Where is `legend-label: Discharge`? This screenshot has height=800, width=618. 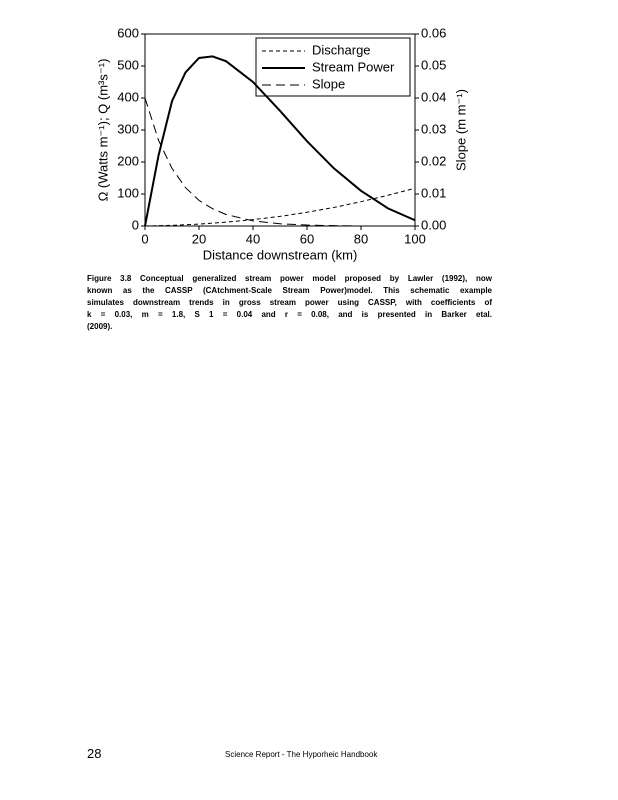 legend-label: Discharge is located at coordinates (341, 49).